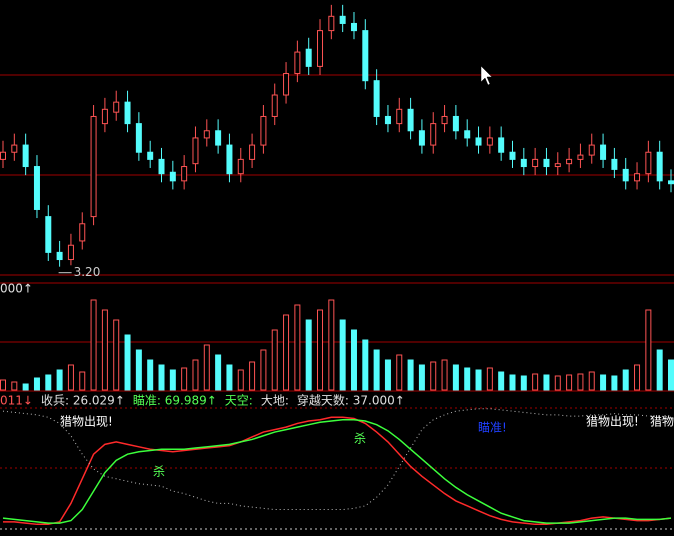 This screenshot has width=674, height=536. I want to click on annotation: 瞄准!, so click(492, 428).